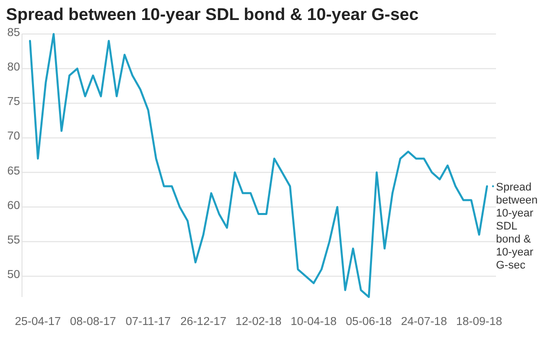  Describe the element at coordinates (37, 322) in the screenshot. I see `x-tick-label: 25-04-17` at that location.